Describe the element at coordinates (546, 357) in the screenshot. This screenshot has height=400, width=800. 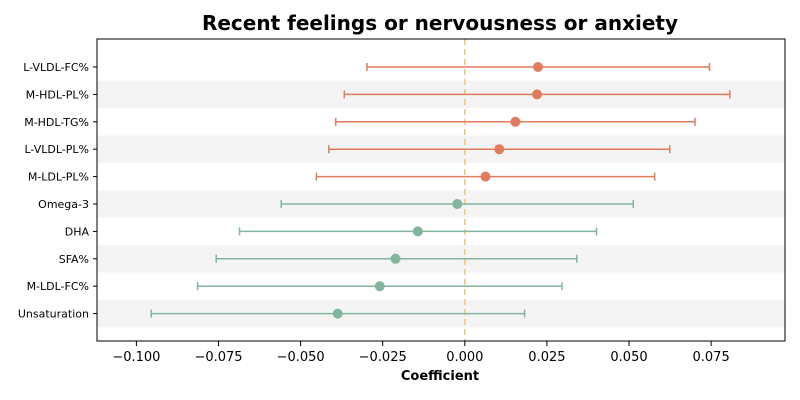
I see `x-tick-label: 0.025` at that location.